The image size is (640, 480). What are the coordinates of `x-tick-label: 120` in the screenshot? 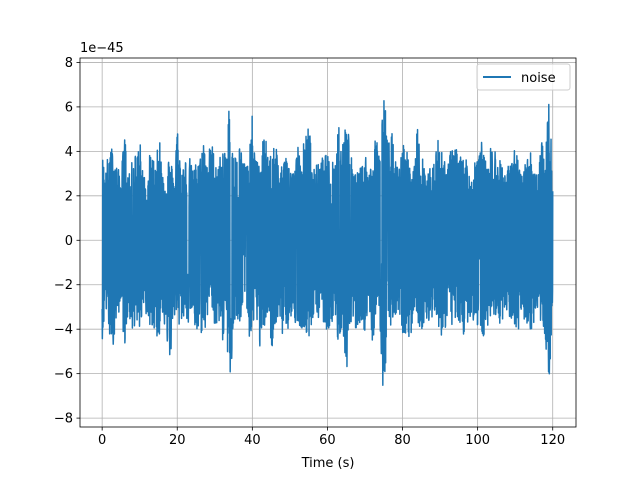 It's located at (552, 440).